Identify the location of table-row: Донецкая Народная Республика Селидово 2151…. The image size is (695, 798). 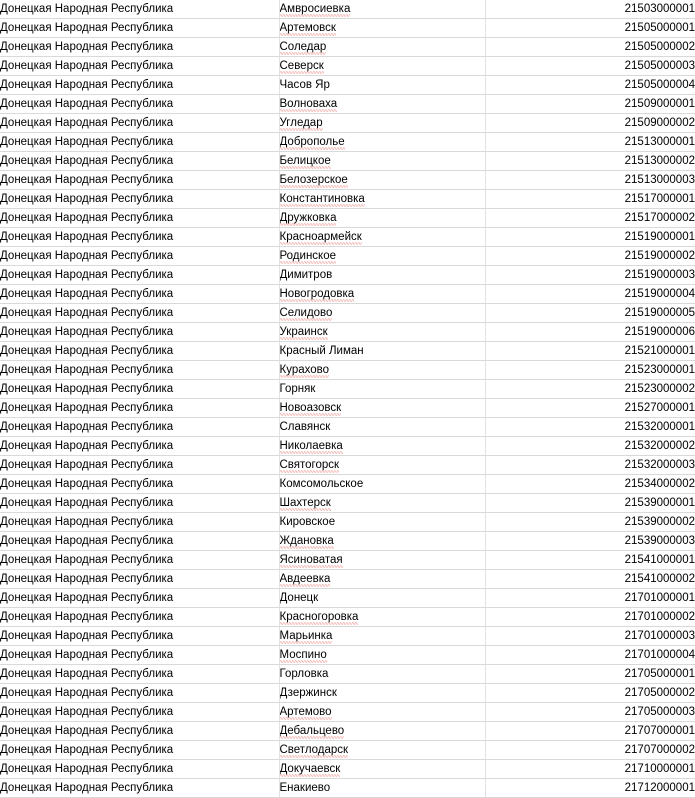
(347, 313).